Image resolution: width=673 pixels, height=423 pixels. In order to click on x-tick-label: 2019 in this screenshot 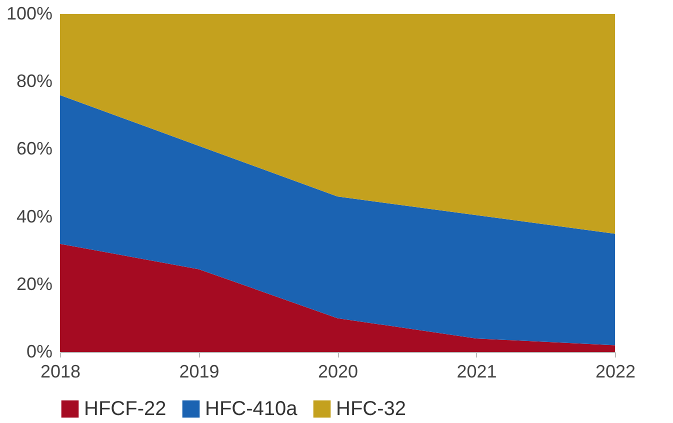, I will do `click(199, 372)`.